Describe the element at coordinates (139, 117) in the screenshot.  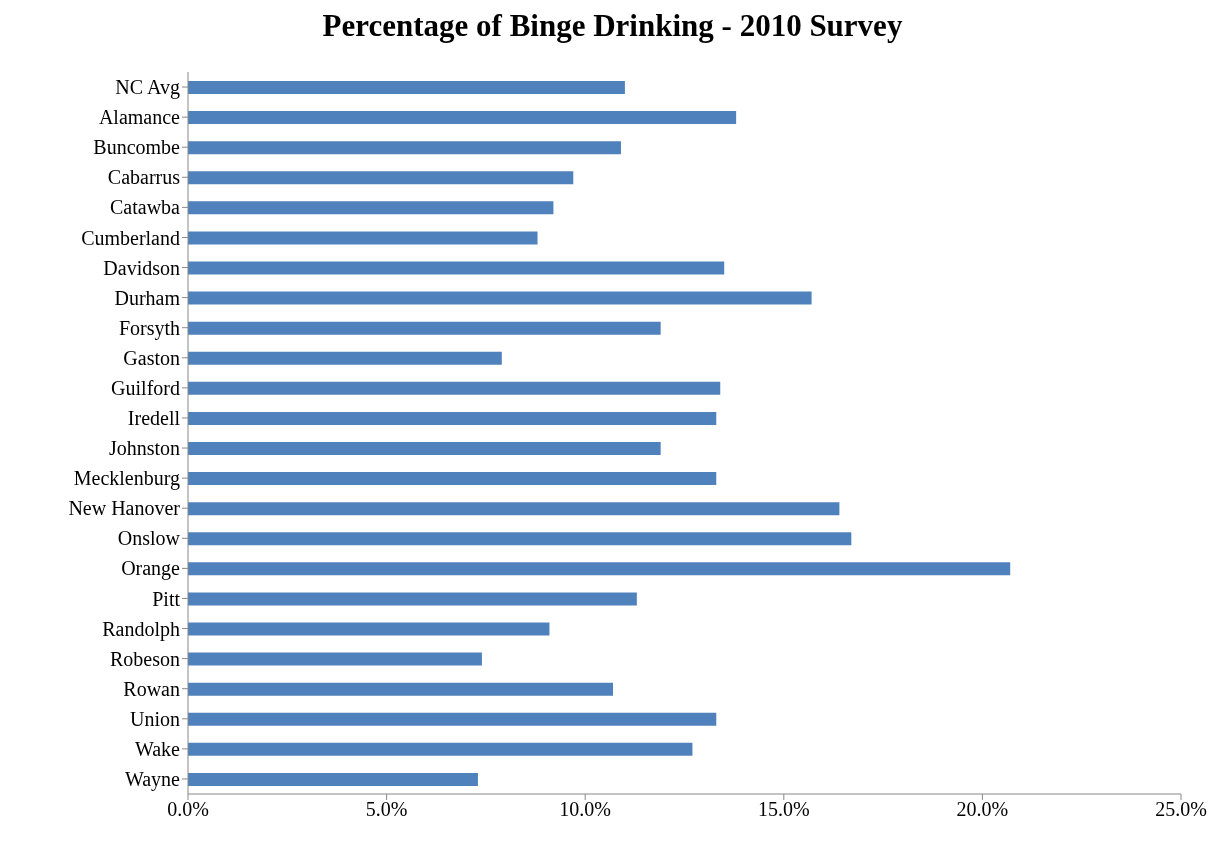
I see `y-tick-label: Alamance` at that location.